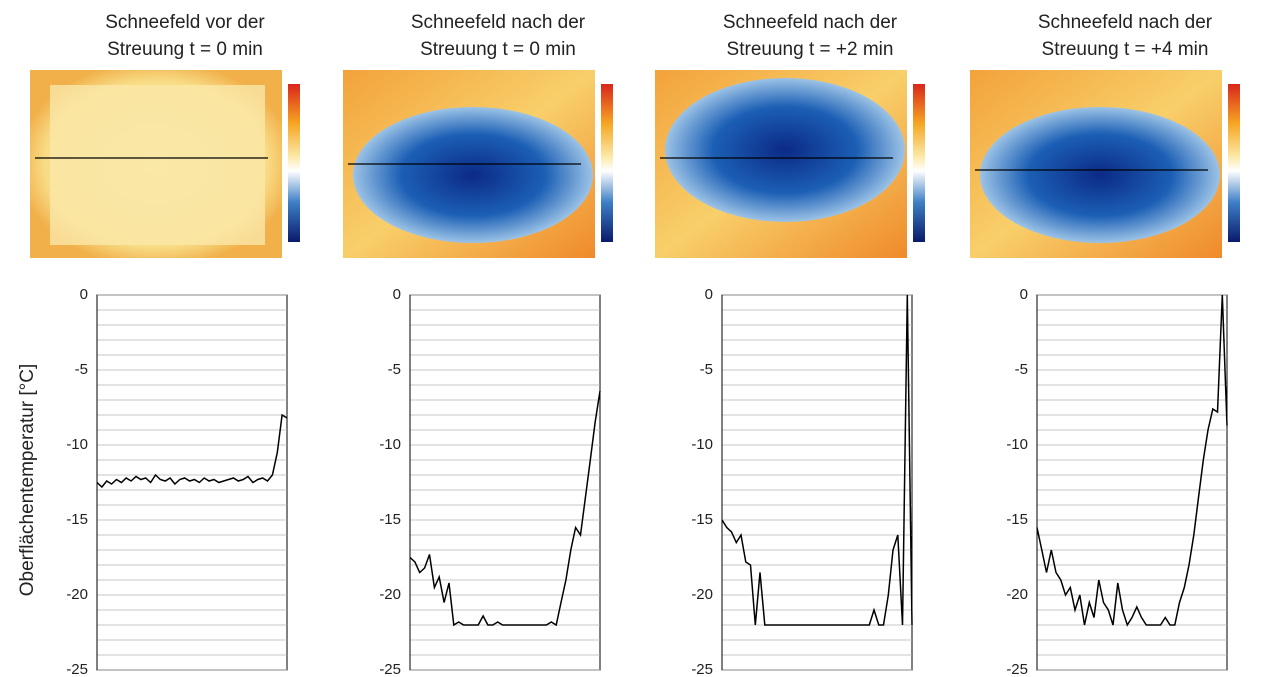 The height and width of the screenshot is (677, 1277). I want to click on chart-title: Schneefeld vor der, so click(185, 22).